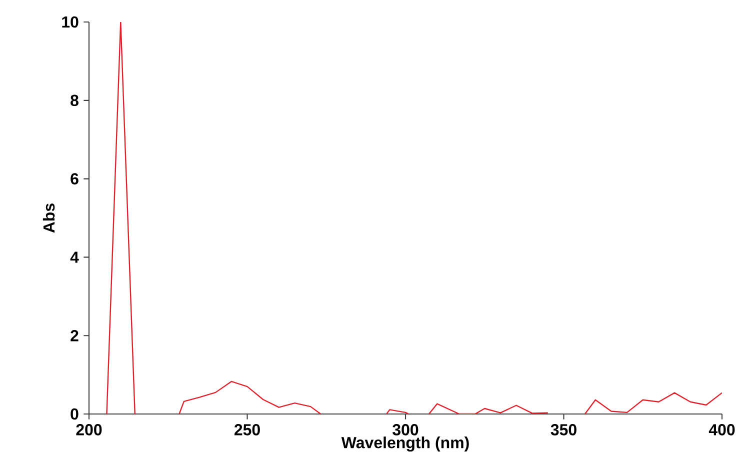  What do you see at coordinates (74, 178) in the screenshot?
I see `y-tick-label: 6` at bounding box center [74, 178].